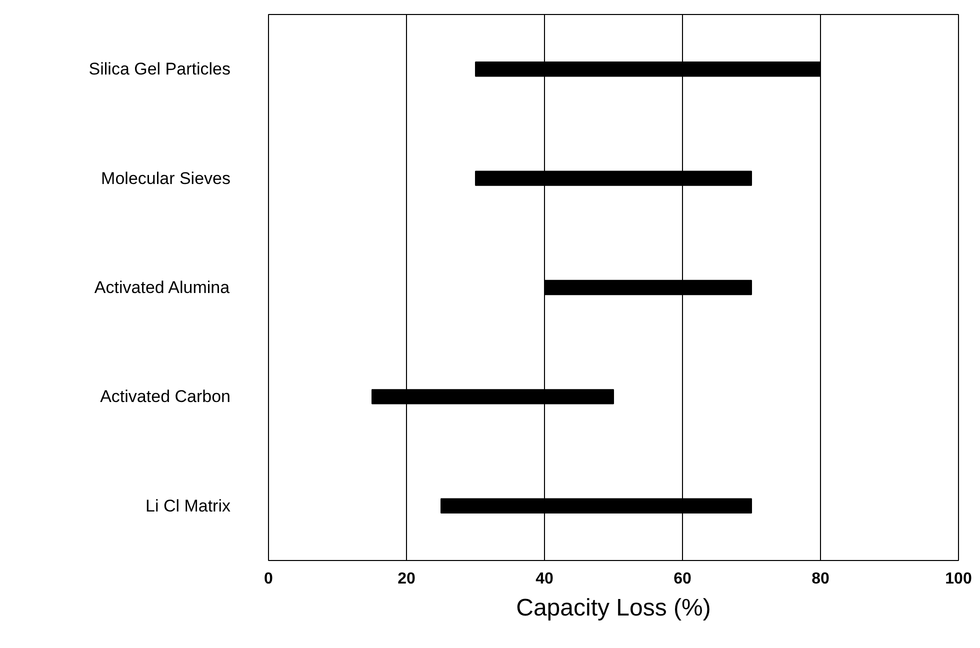  What do you see at coordinates (269, 579) in the screenshot?
I see `x-tick-label: 0` at bounding box center [269, 579].